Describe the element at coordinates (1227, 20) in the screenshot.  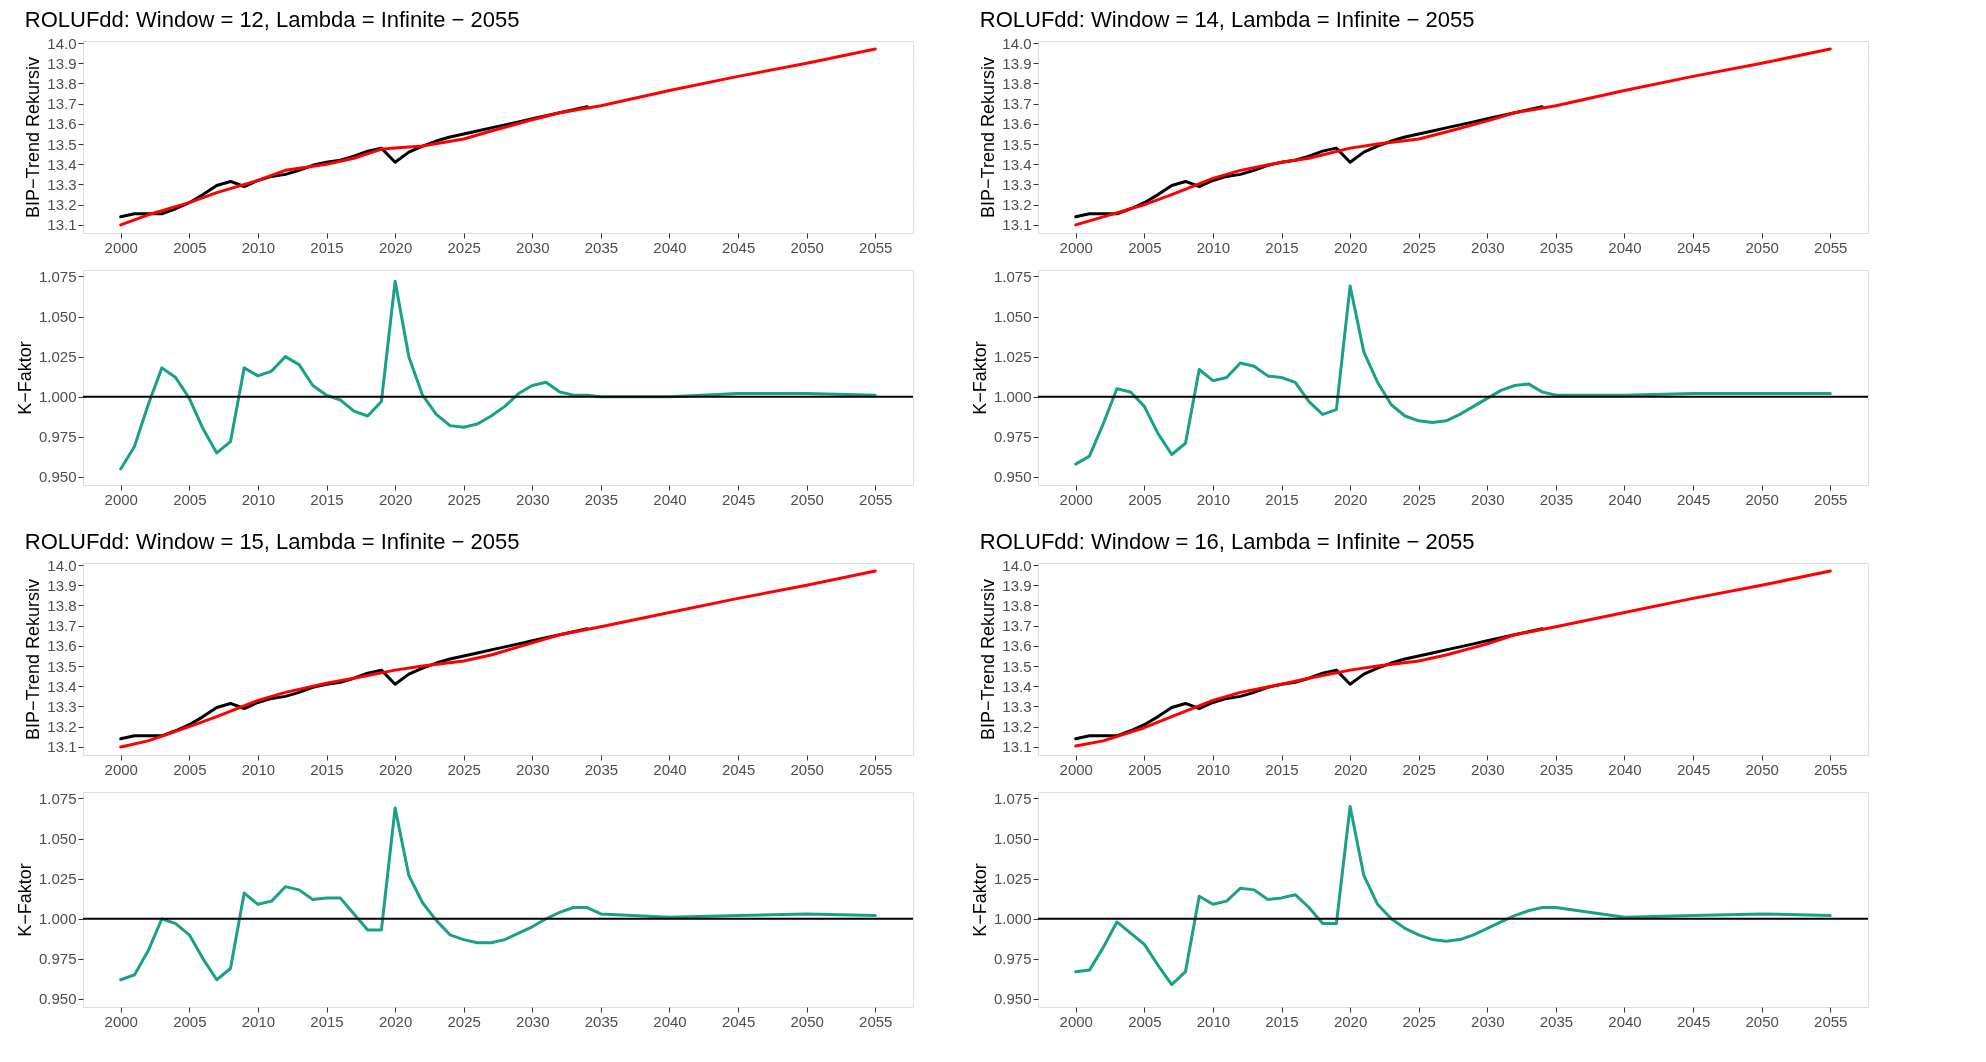
I see `chart-title: ROLUFdd: Window = 14, Lambda = Infinite − 2055` at that location.